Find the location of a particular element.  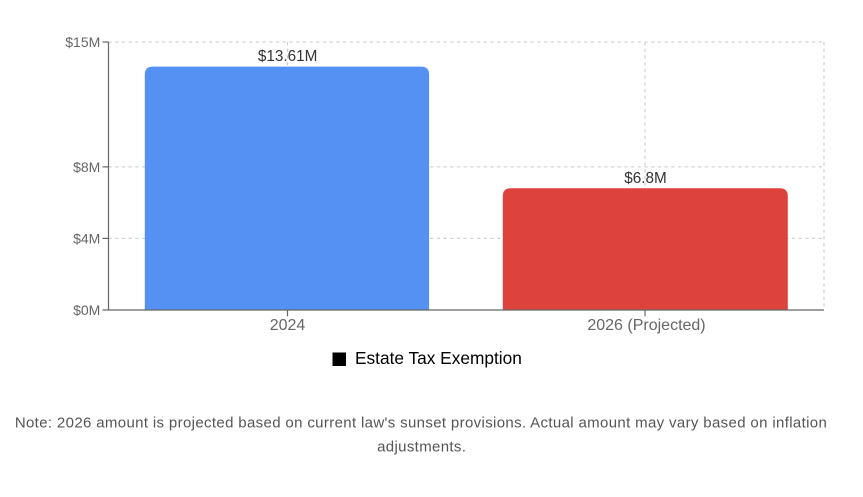

svg-text: 2026 (Projected) is located at coordinates (646, 325).